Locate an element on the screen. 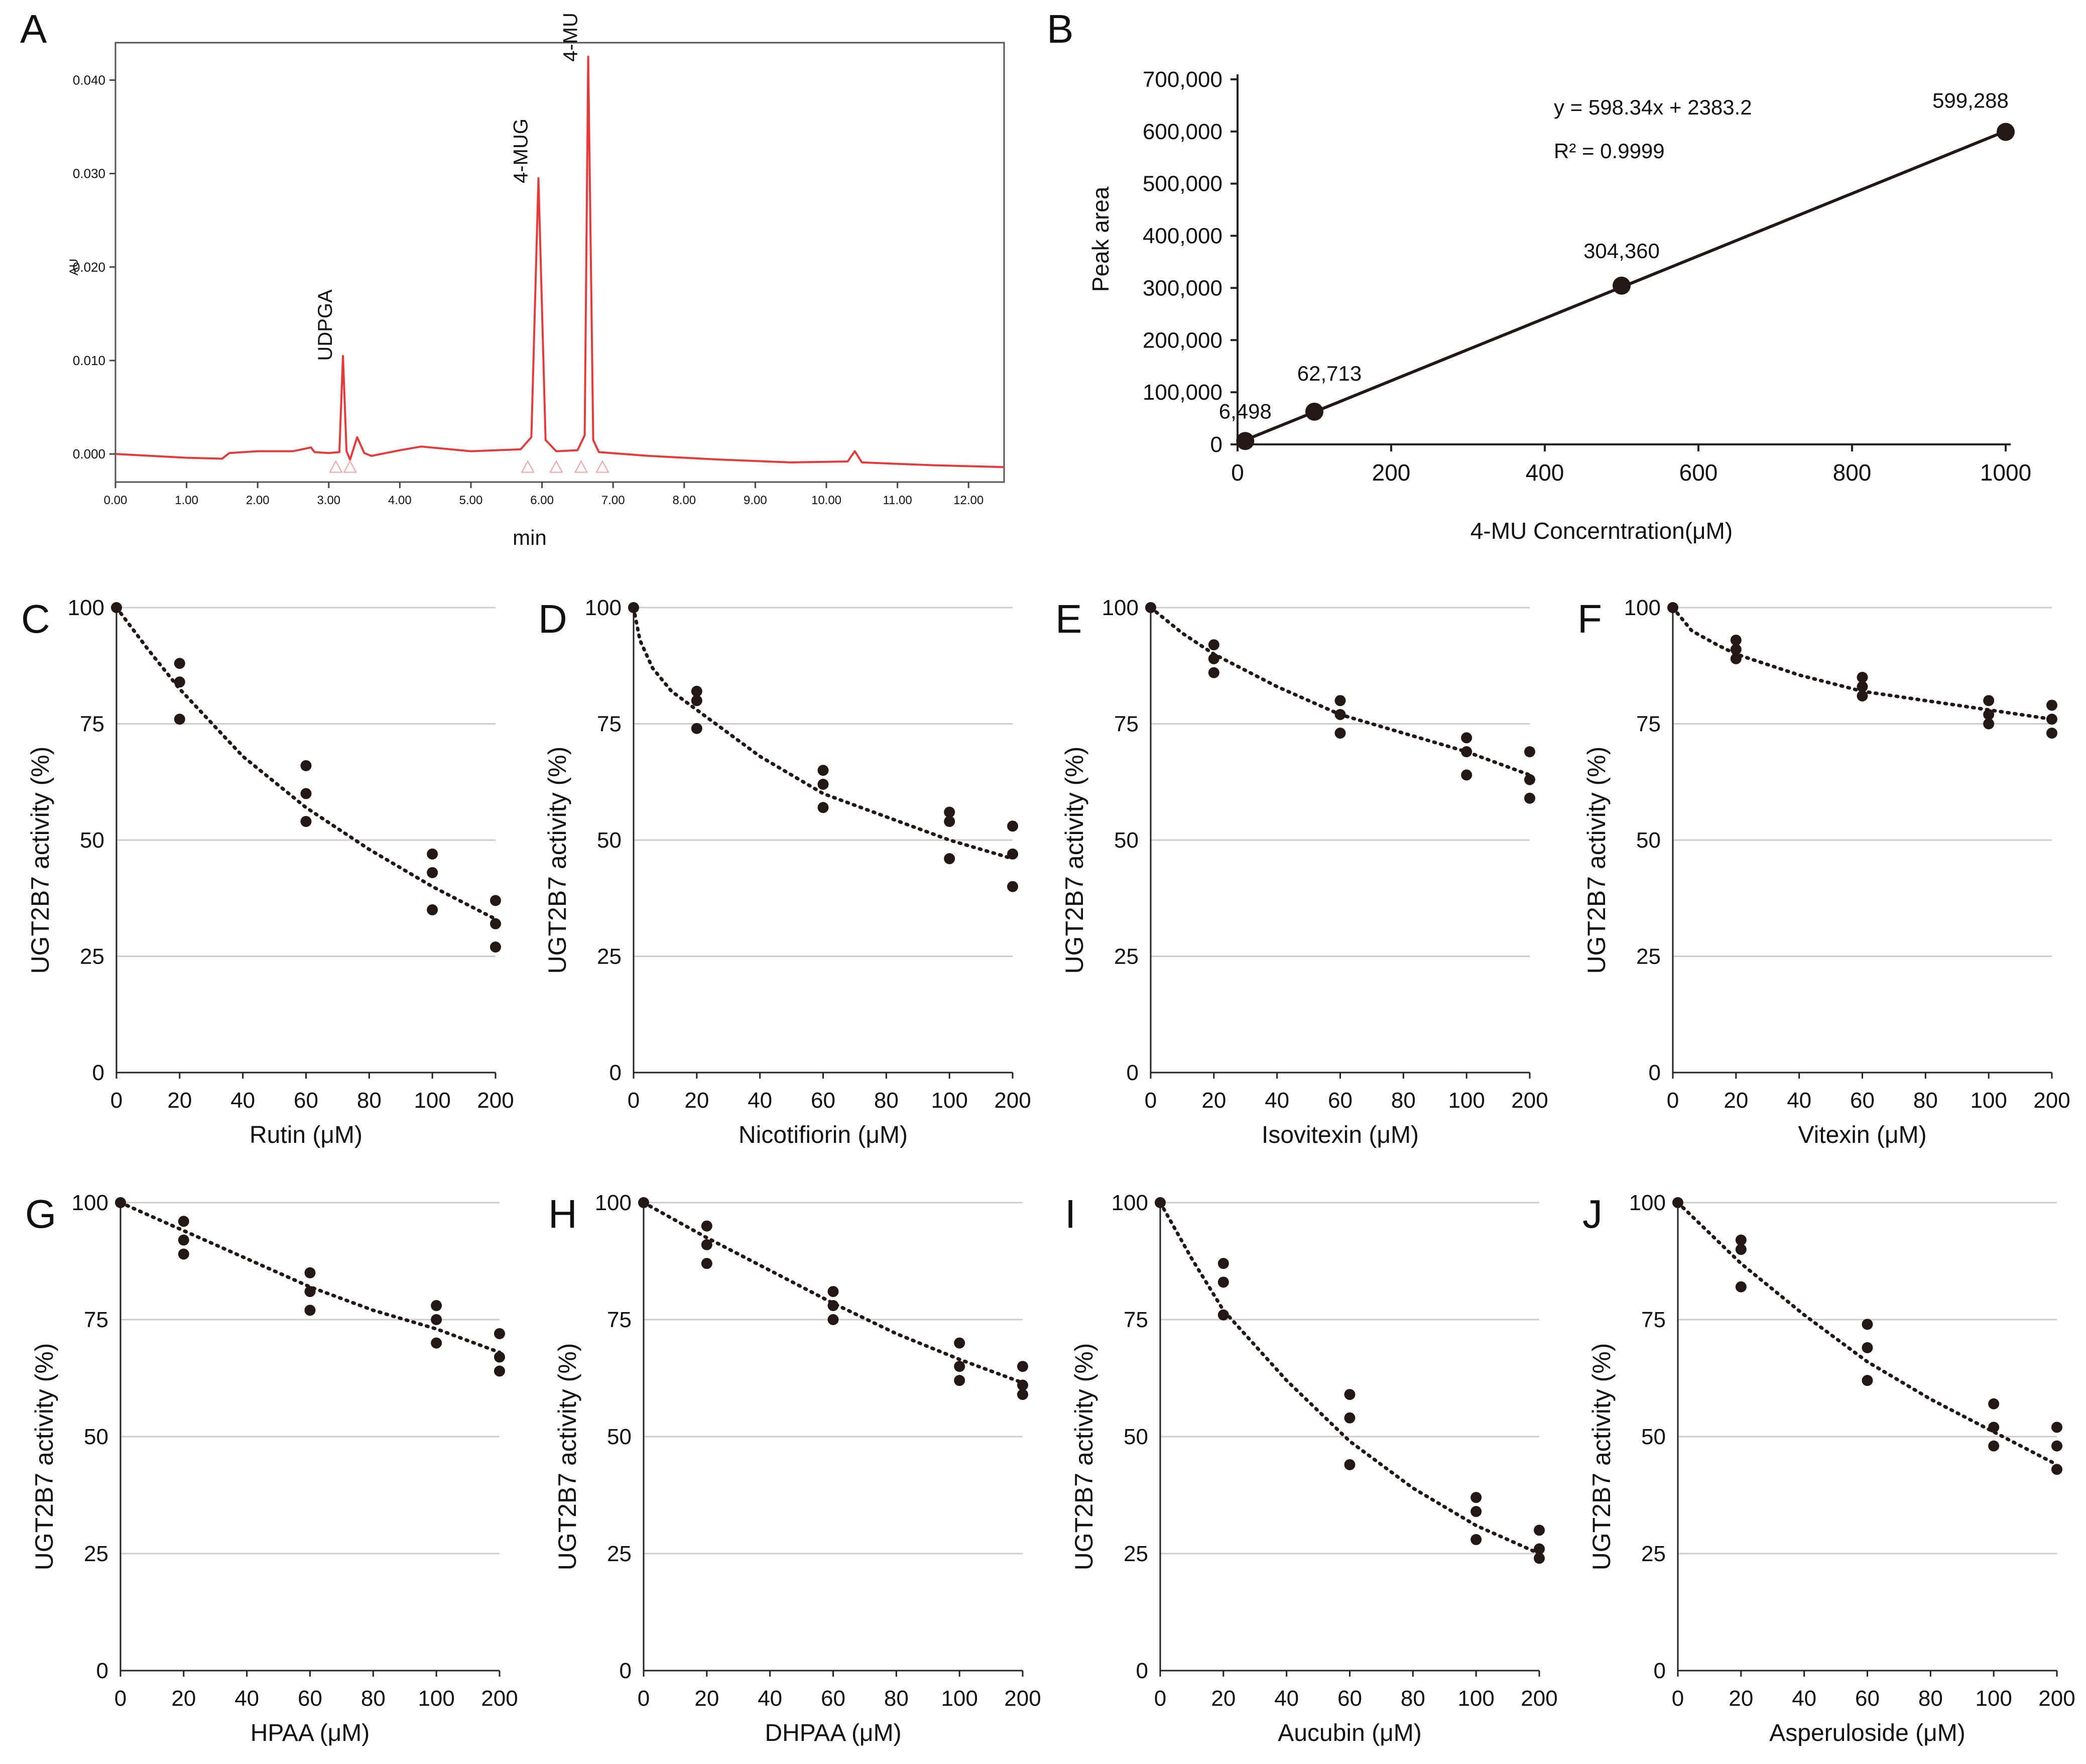  data-point-b is located at coordinates (1314, 411).